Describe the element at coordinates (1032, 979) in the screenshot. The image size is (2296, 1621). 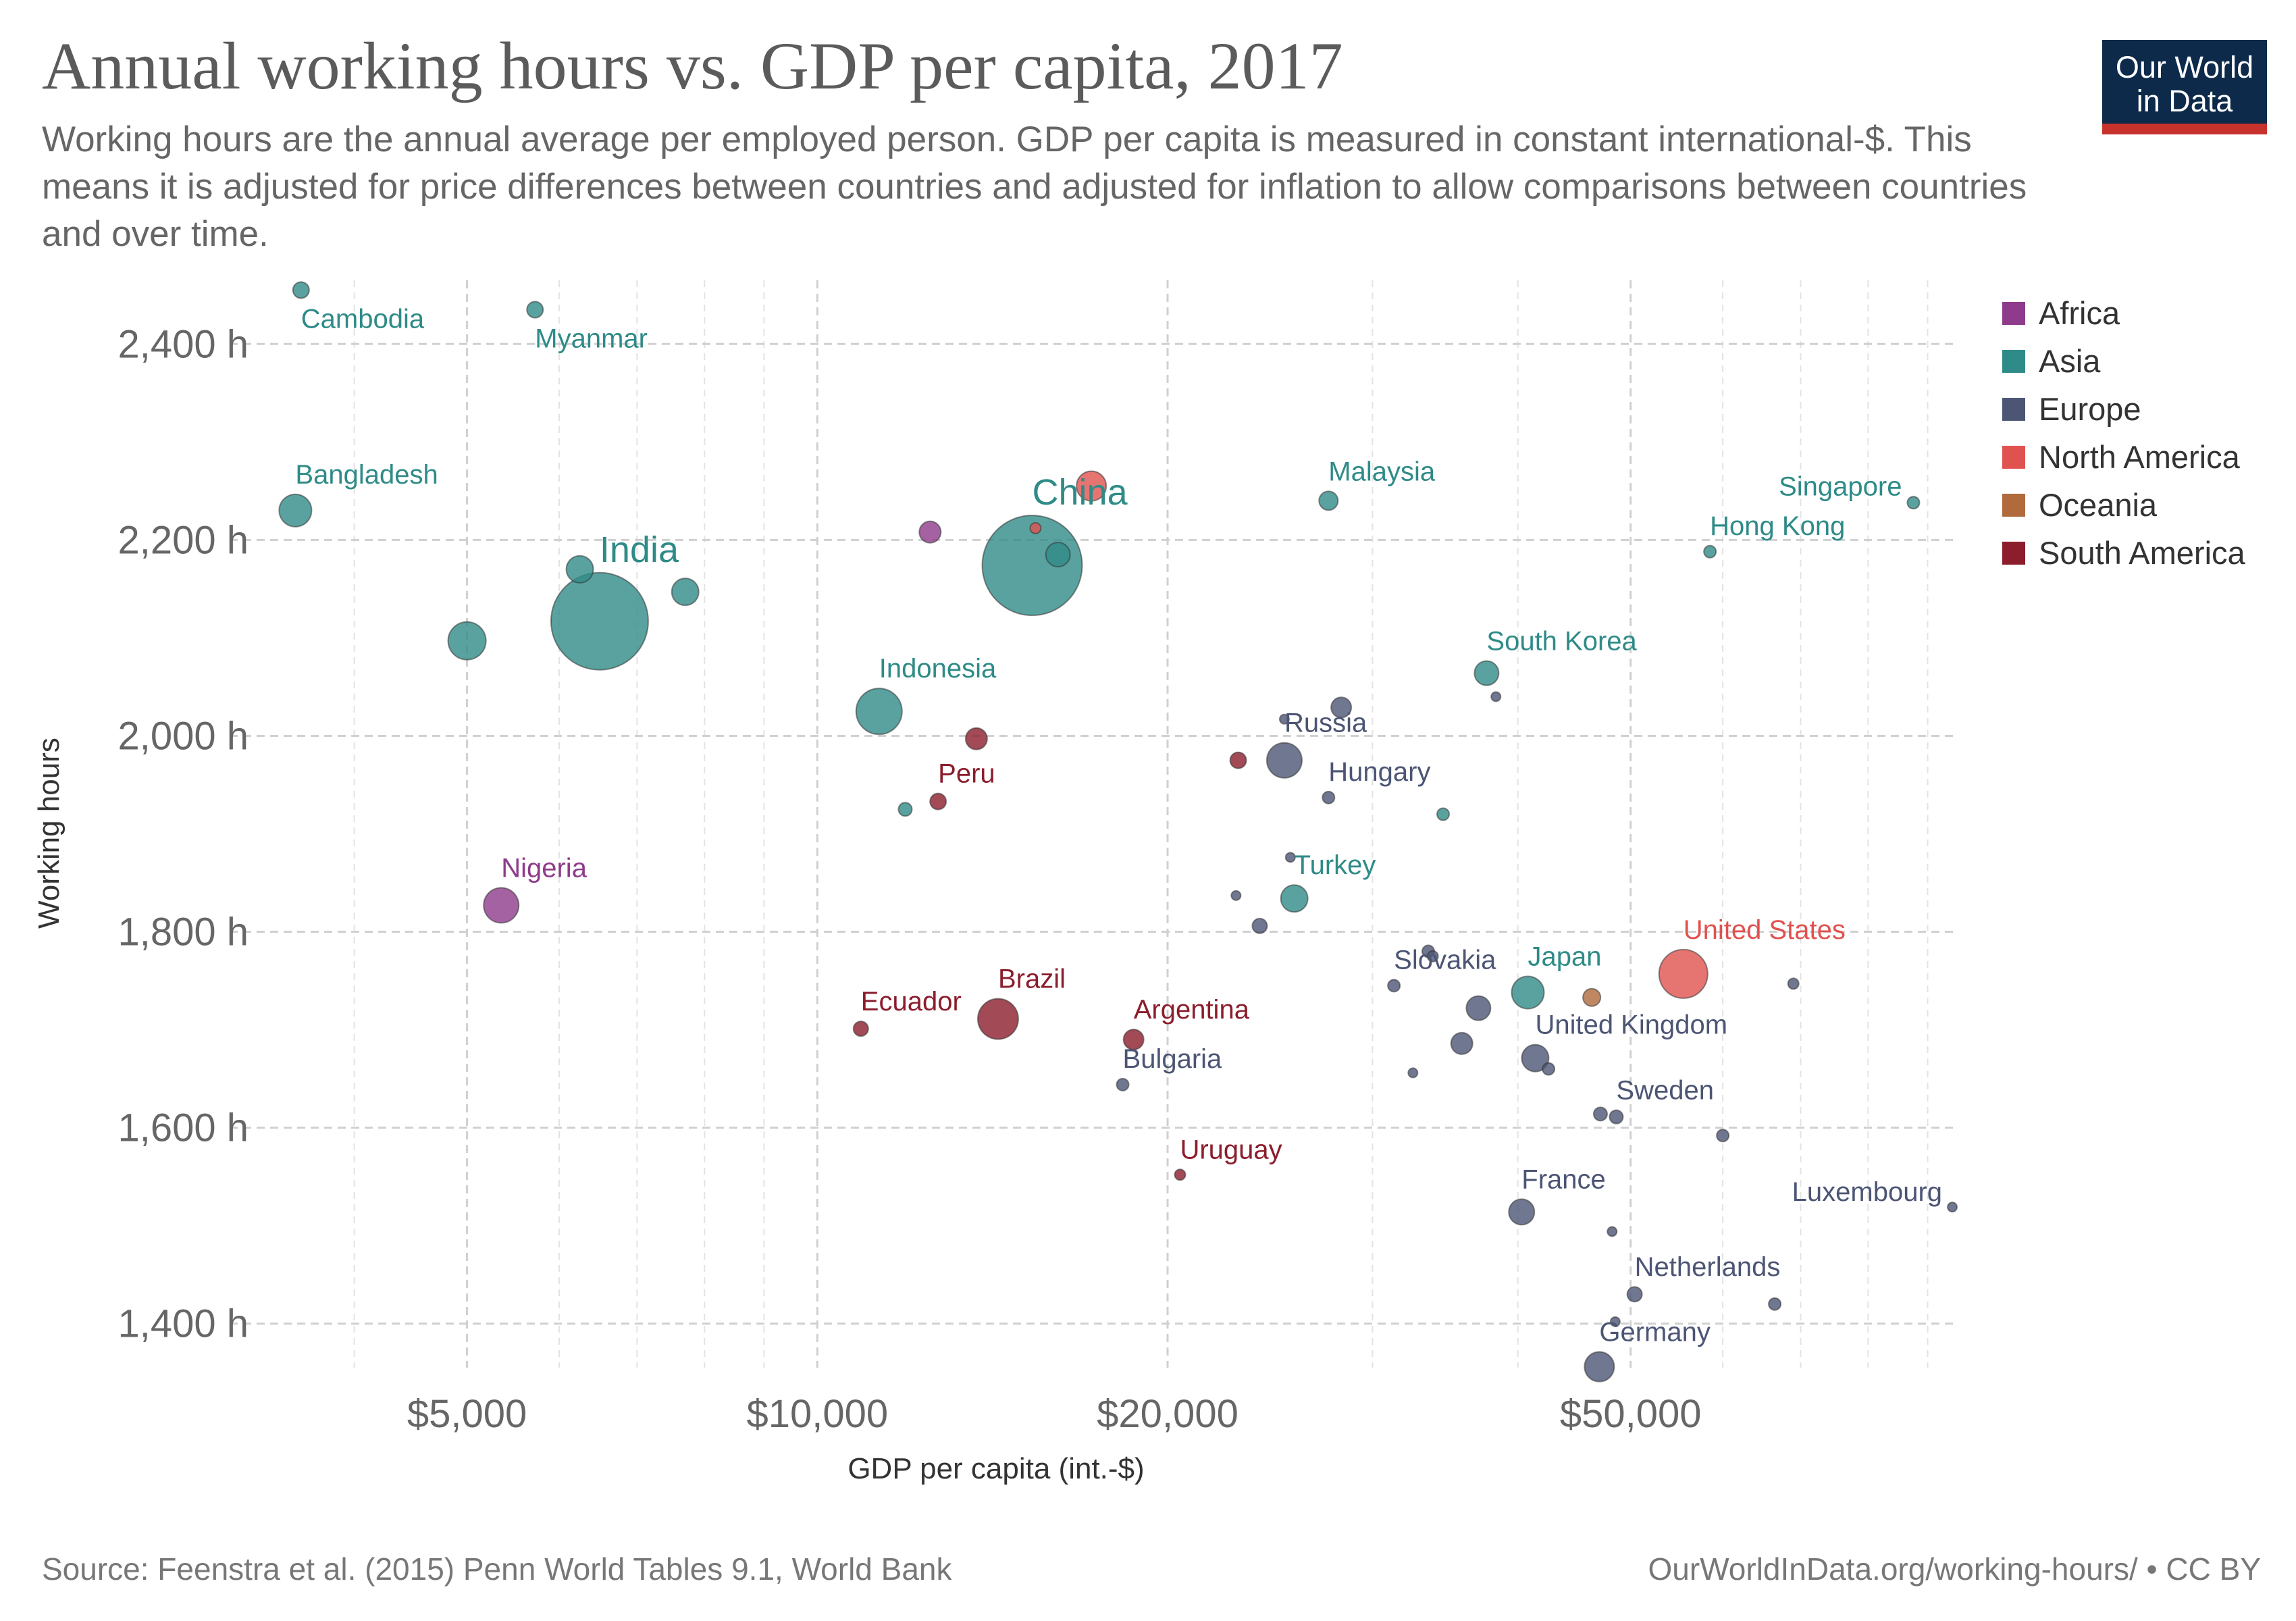
I see `point-label: Brazil` at that location.